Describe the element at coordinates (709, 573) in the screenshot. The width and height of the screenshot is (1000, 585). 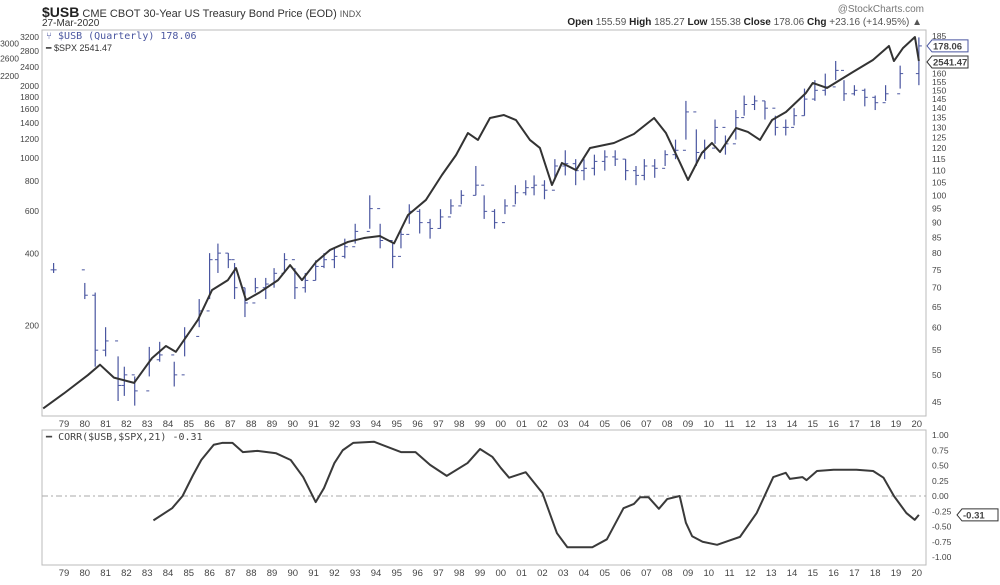
I see `x-tick-label: 10` at that location.